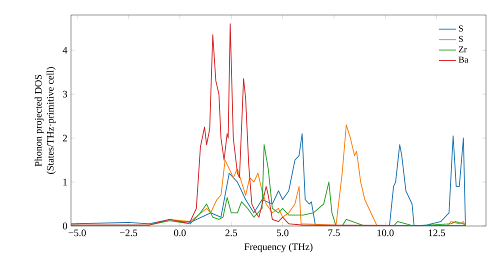 The image size is (500, 280). Describe the element at coordinates (278, 247) in the screenshot. I see `x-axis-title: Frequency (THz)` at that location.